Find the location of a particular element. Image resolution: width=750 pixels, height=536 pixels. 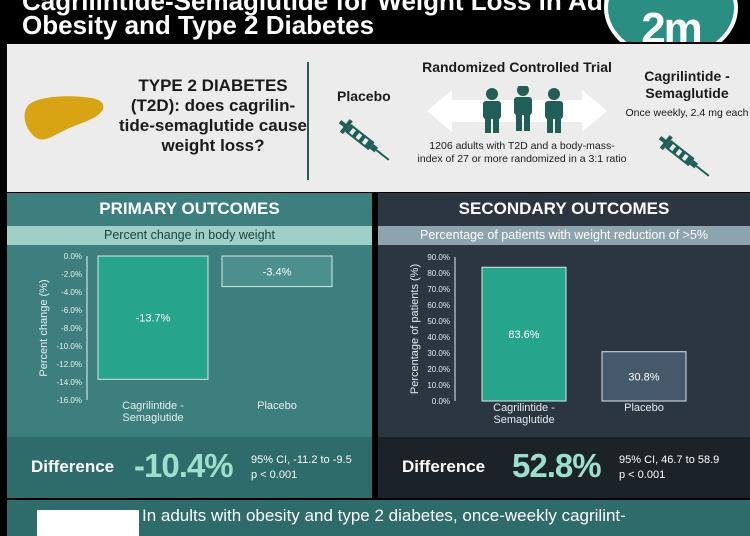

header-title-line2: Obesity and Type 2 Diabetes is located at coordinates (198, 25).